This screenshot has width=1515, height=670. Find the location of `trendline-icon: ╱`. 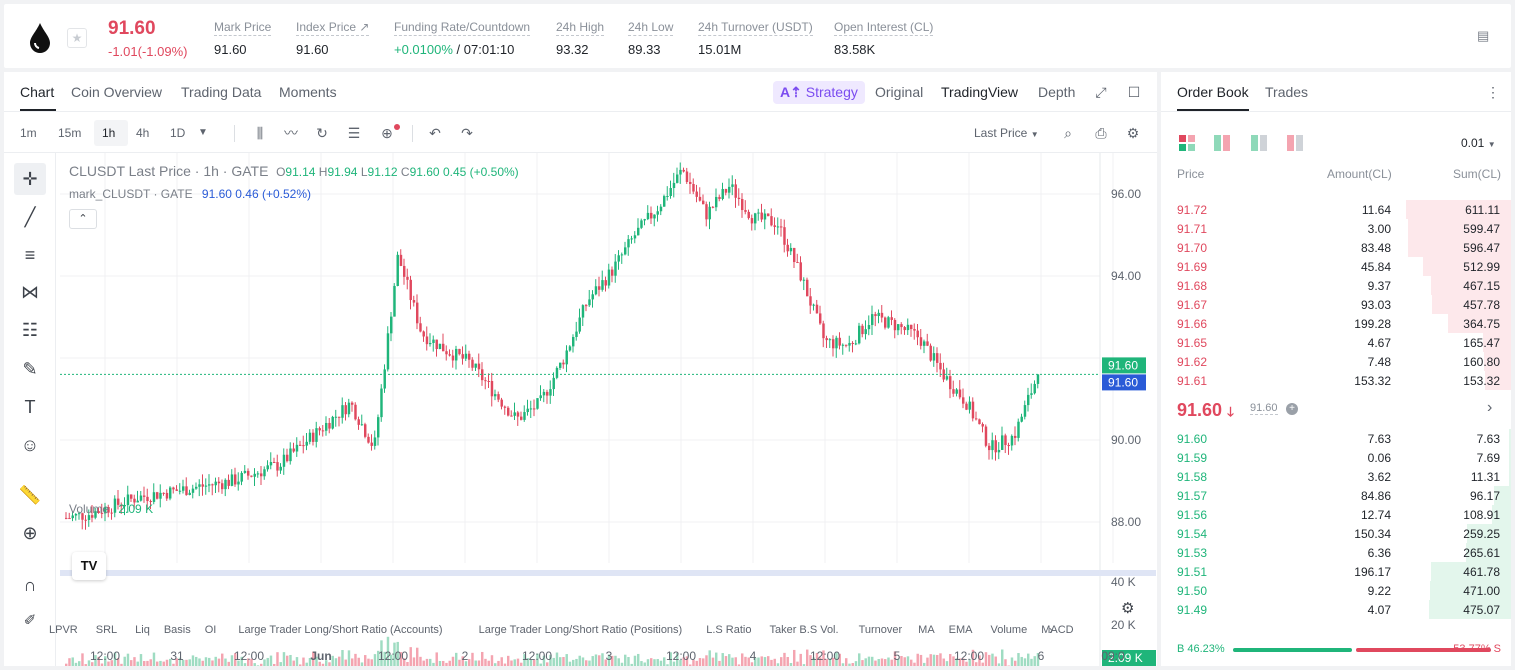

trendline-icon: ╱ is located at coordinates (30, 217).